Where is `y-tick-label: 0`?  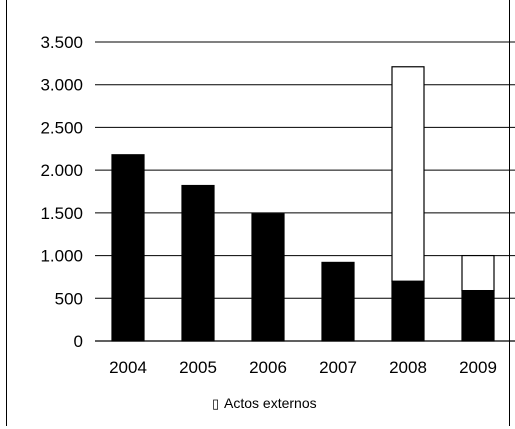 y-tick-label: 0 is located at coordinates (78, 341).